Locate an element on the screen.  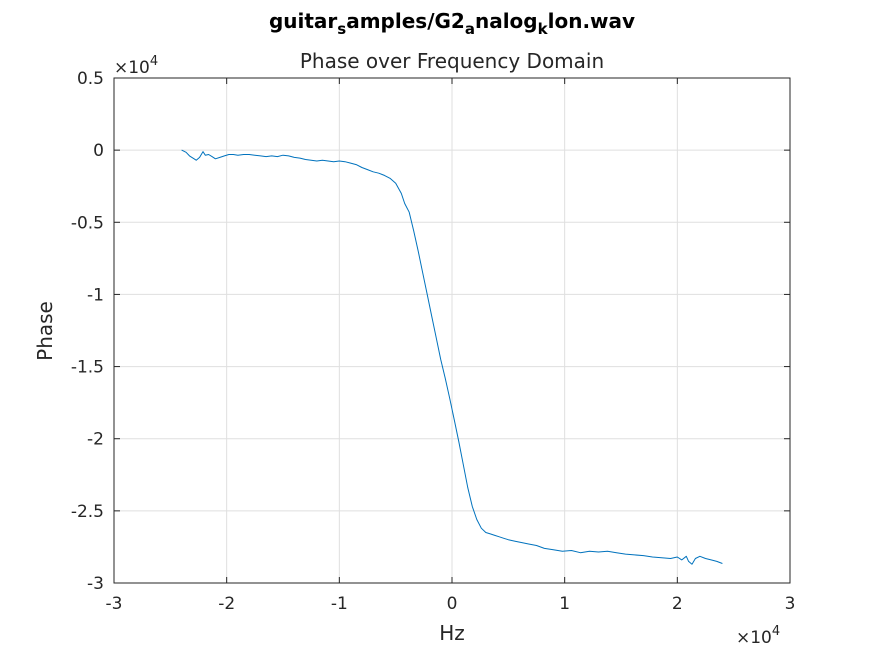
x-exponent-label: ×10⁴ is located at coordinates (758, 636).